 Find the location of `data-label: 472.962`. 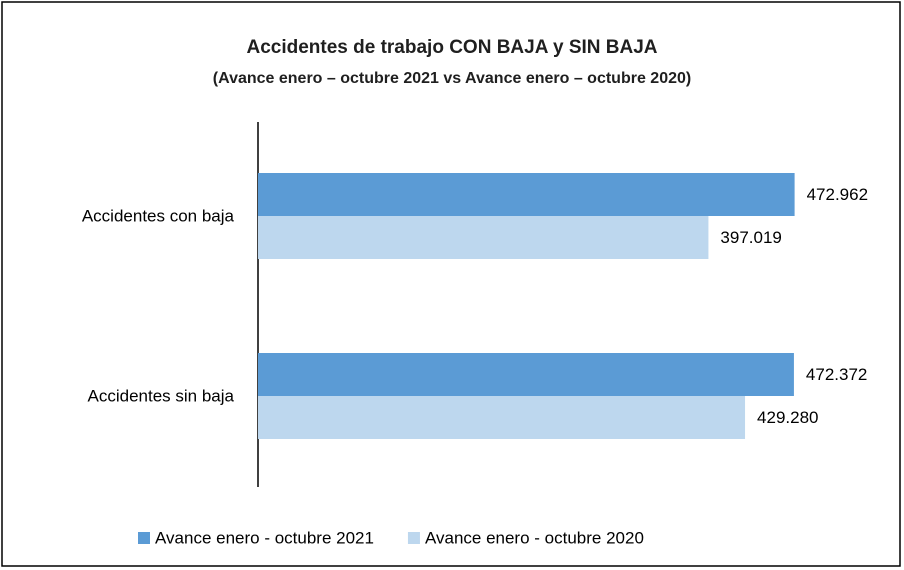

data-label: 472.962 is located at coordinates (837, 194).